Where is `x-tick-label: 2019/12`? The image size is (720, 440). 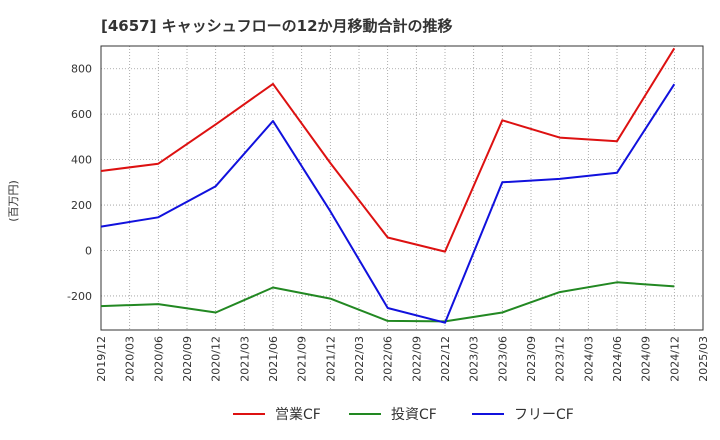
x-tick-label: 2019/12 is located at coordinates (101, 359).